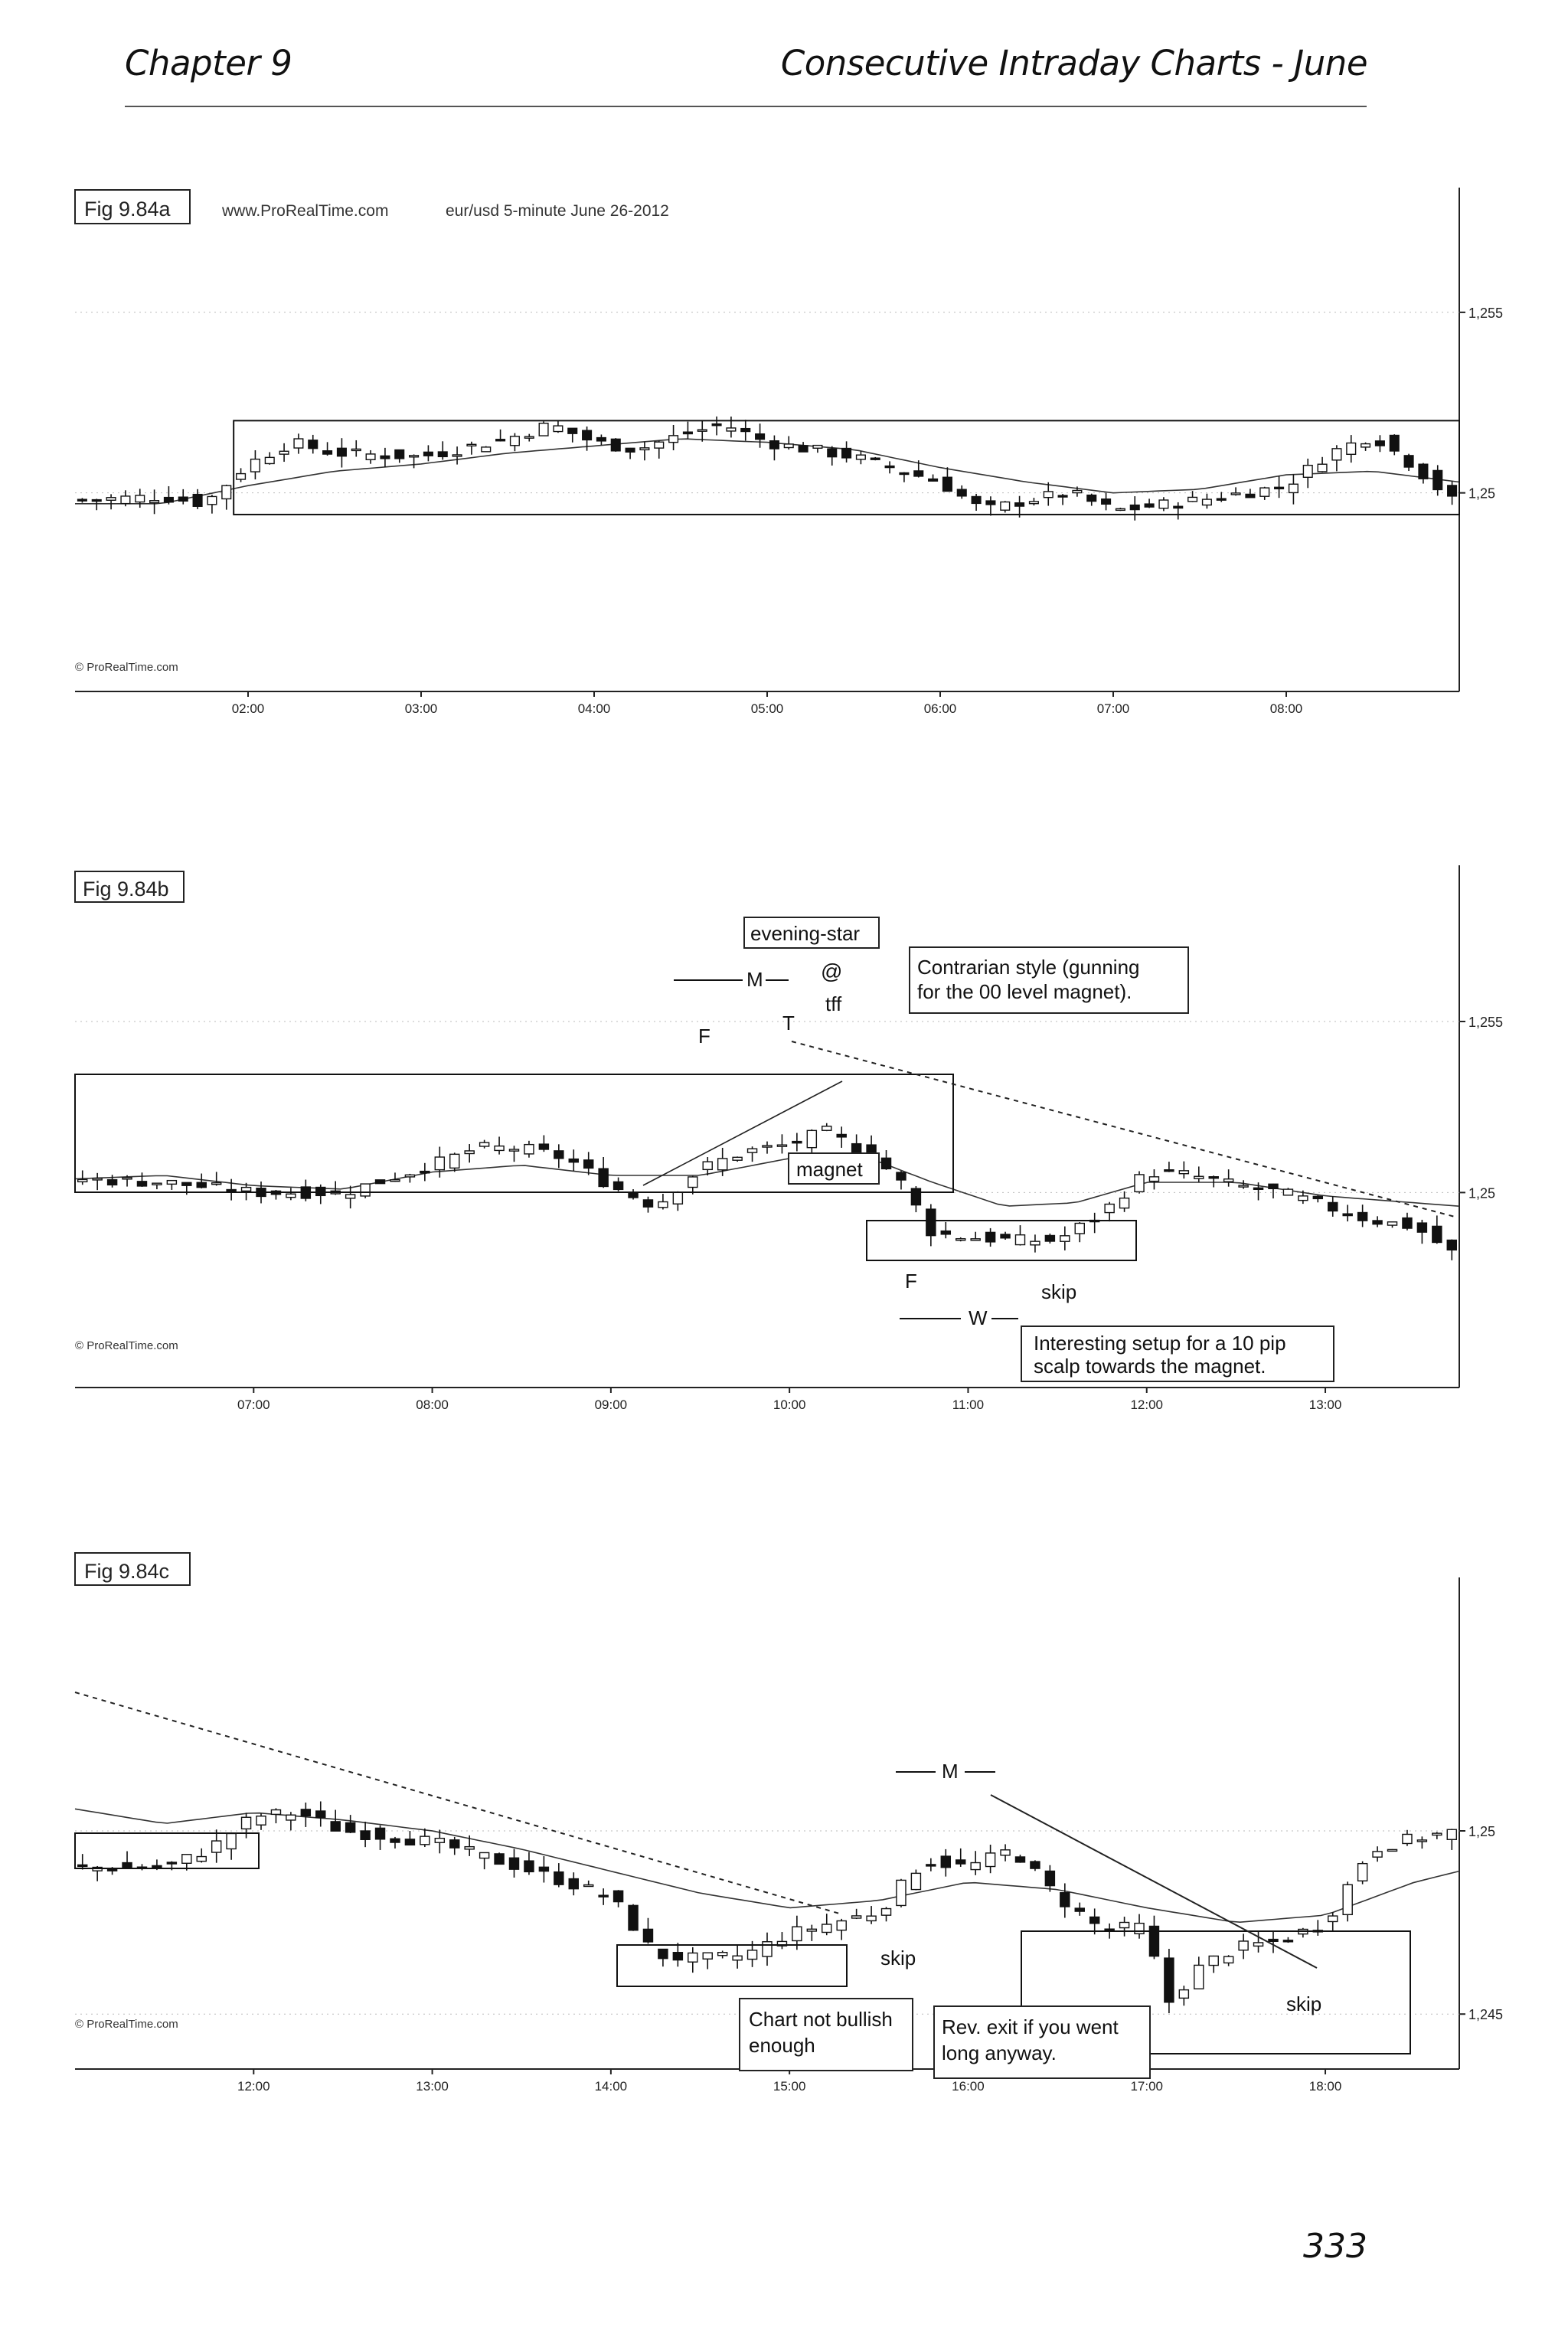 The width and height of the screenshot is (1568, 2347). Describe the element at coordinates (126, 1571) in the screenshot. I see `fig-label-c: Fig 9.84c` at that location.